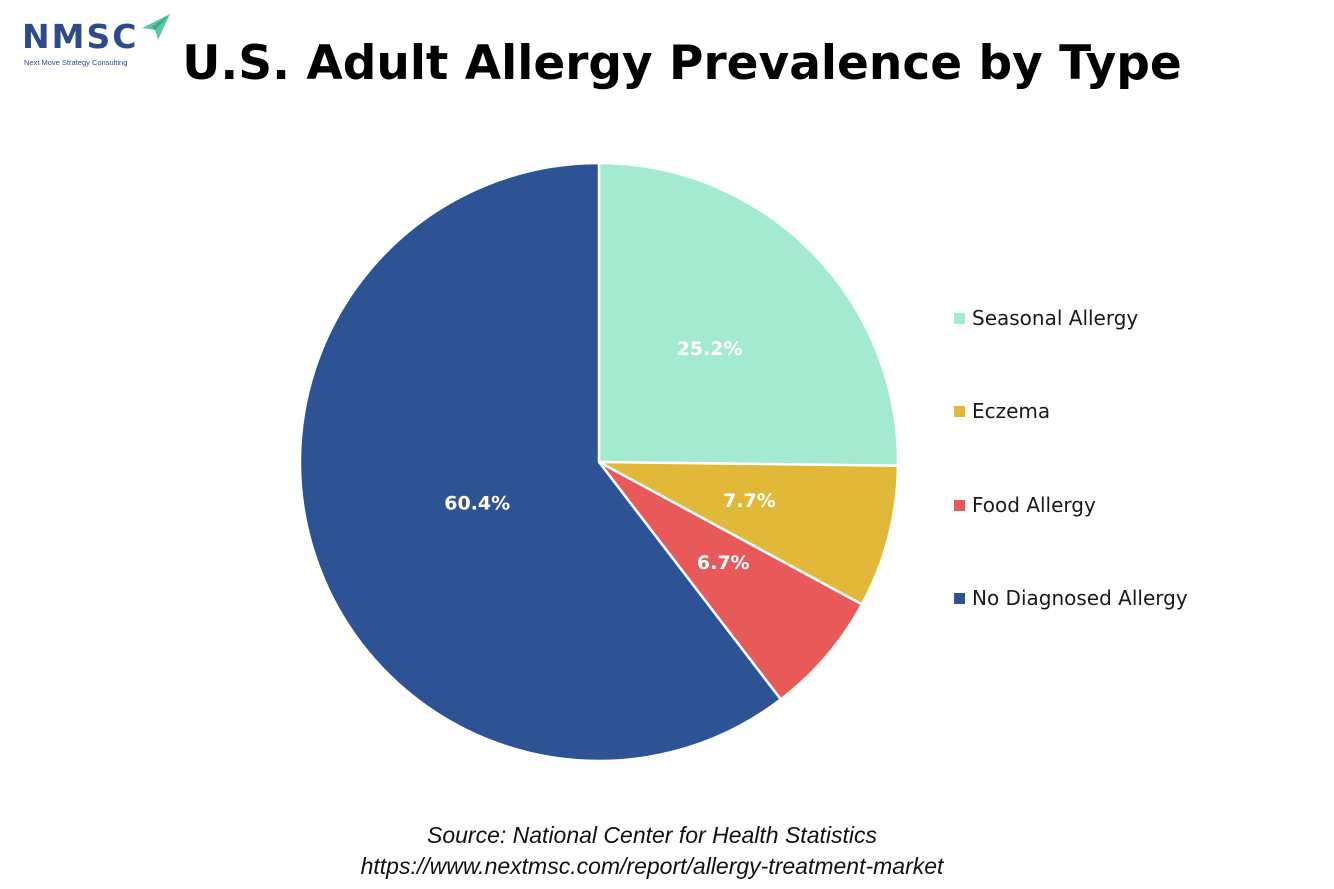  I want to click on data-label-seasonal-allergy: 25.2%, so click(710, 349).